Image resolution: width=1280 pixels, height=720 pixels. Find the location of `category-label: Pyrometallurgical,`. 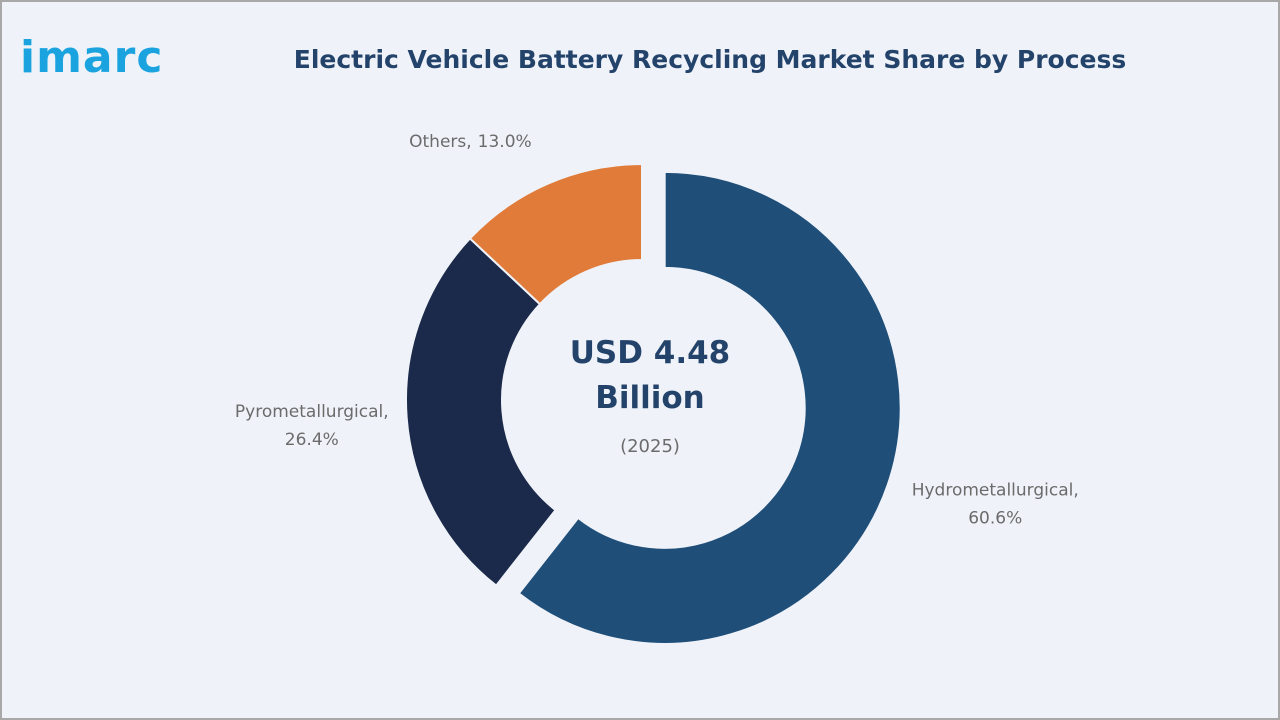

category-label: Pyrometallurgical, is located at coordinates (312, 412).